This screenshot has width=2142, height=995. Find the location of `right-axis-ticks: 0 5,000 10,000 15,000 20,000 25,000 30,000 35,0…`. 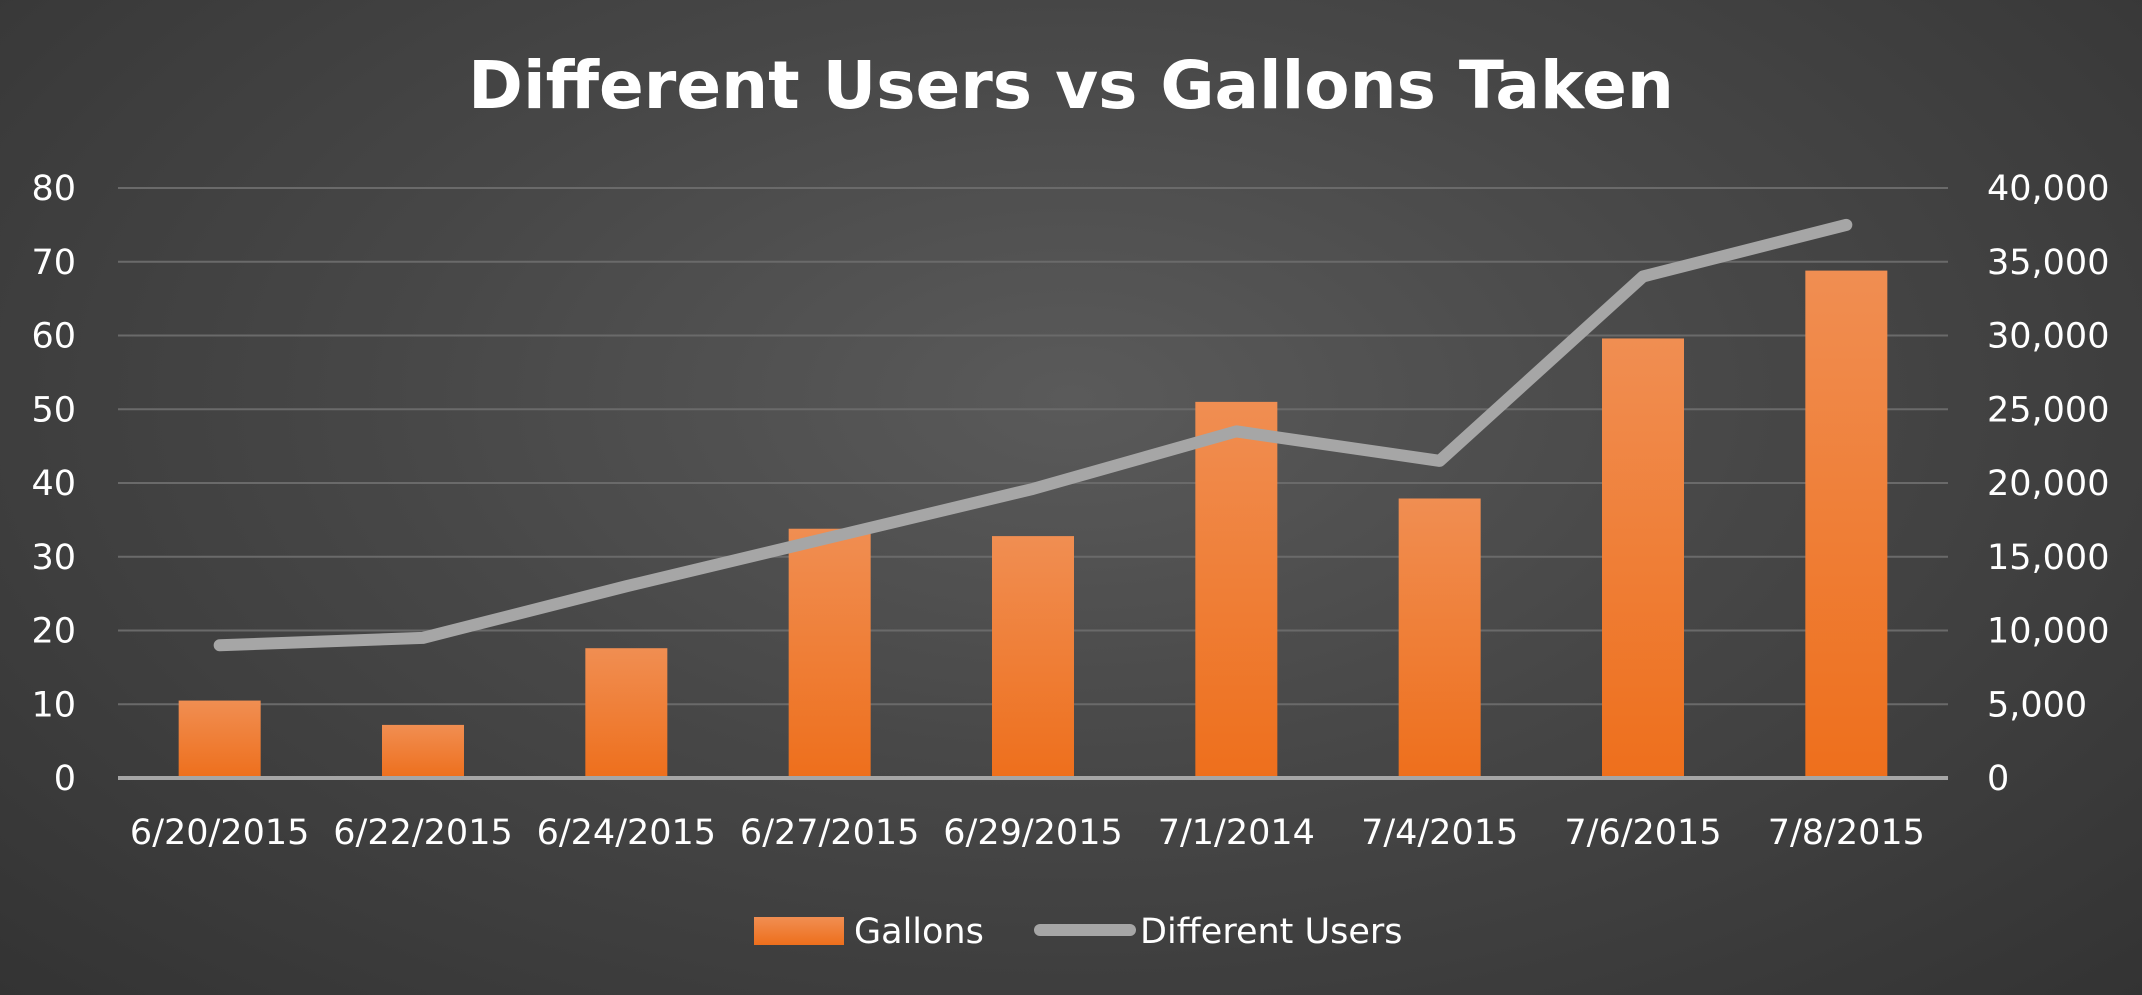

right-axis-ticks: 0 5,000 10,000 15,000 20,000 25,000 30,000 35,0… is located at coordinates (2048, 484).